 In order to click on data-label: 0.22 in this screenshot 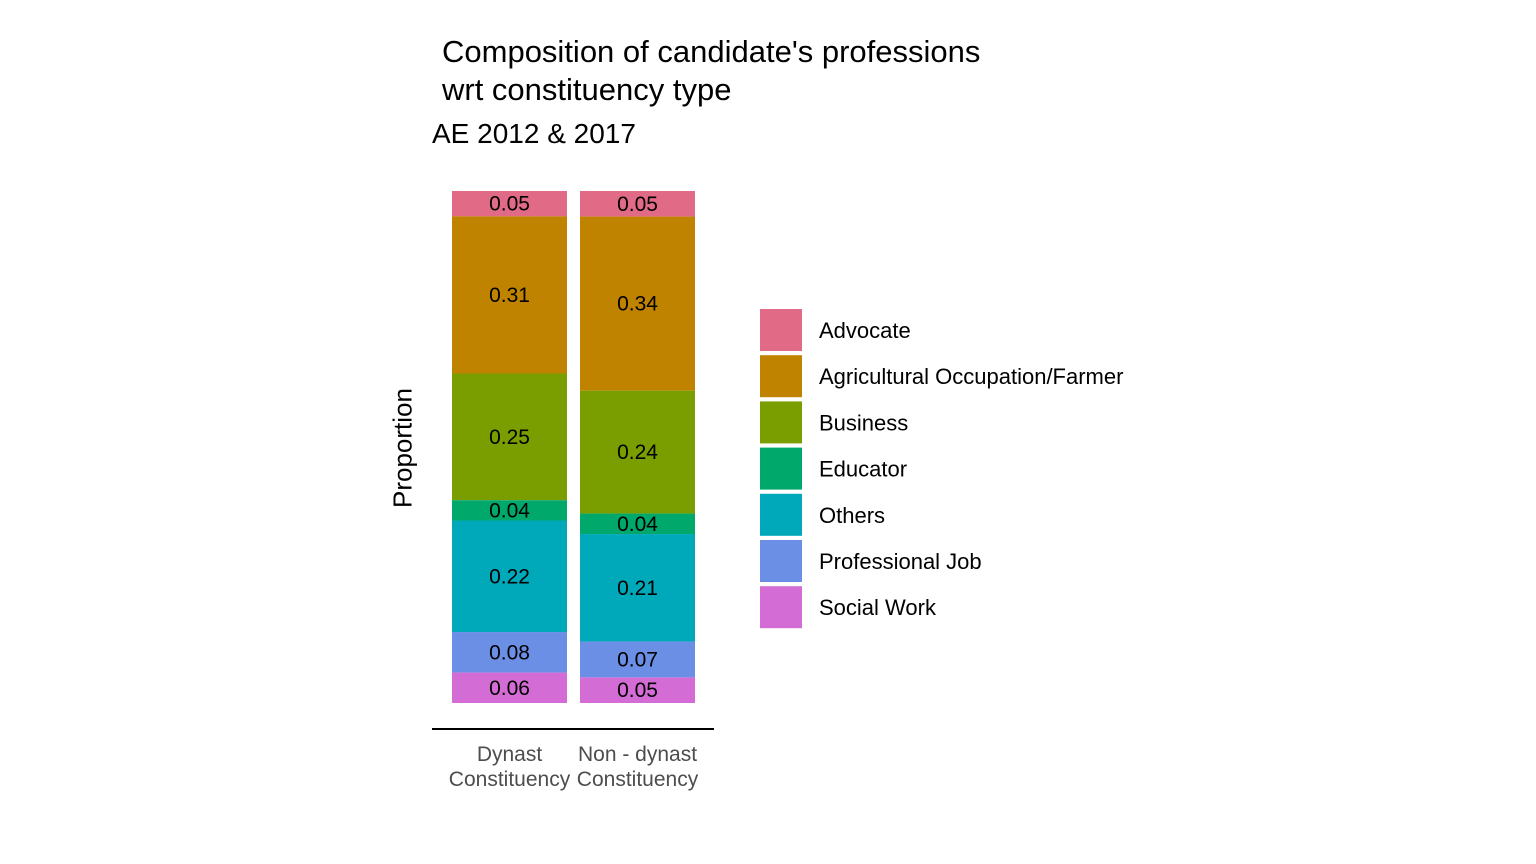, I will do `click(509, 576)`.